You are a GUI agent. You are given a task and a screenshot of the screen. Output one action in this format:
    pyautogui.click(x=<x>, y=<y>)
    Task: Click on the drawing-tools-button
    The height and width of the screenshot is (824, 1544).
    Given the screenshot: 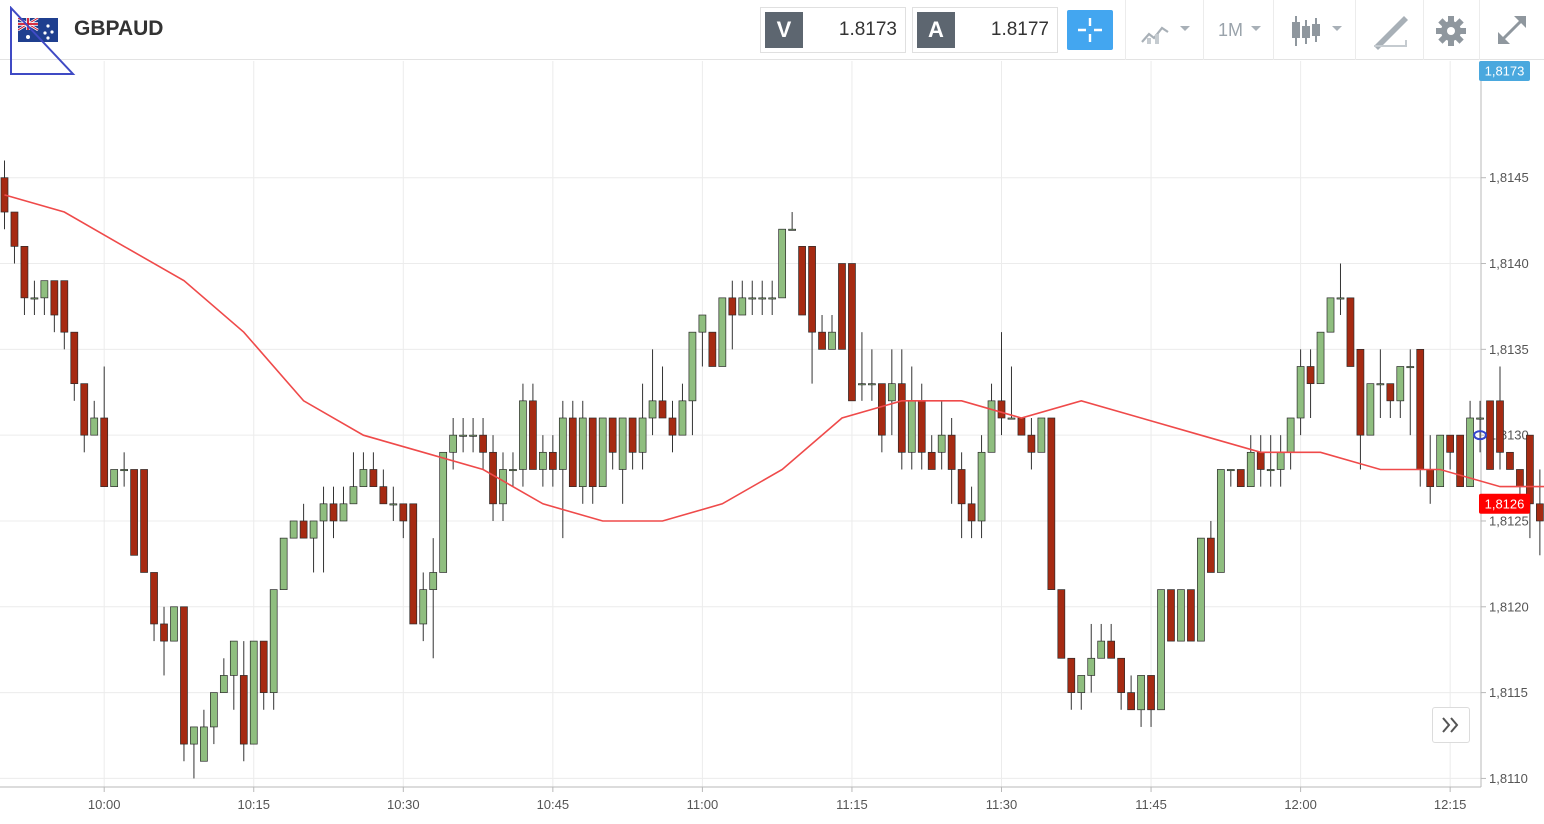 What is the action you would take?
    pyautogui.click(x=1389, y=30)
    